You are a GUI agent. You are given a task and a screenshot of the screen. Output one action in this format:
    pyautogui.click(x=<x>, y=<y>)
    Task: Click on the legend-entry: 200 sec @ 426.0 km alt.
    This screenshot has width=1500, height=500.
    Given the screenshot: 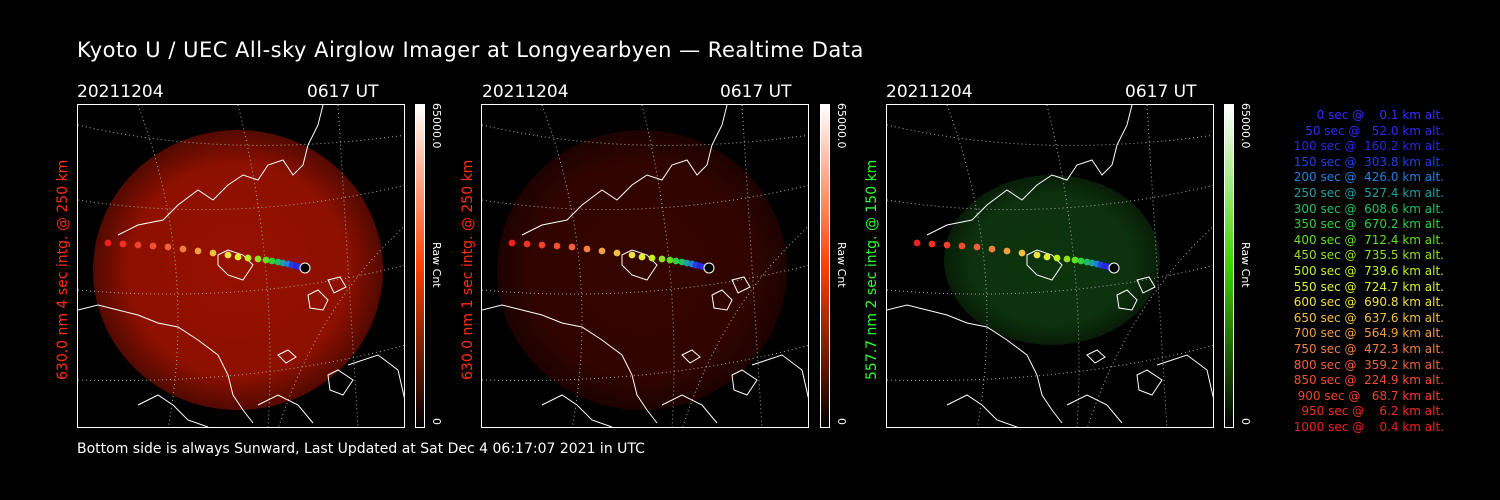 What is the action you would take?
    pyautogui.click(x=1366, y=177)
    